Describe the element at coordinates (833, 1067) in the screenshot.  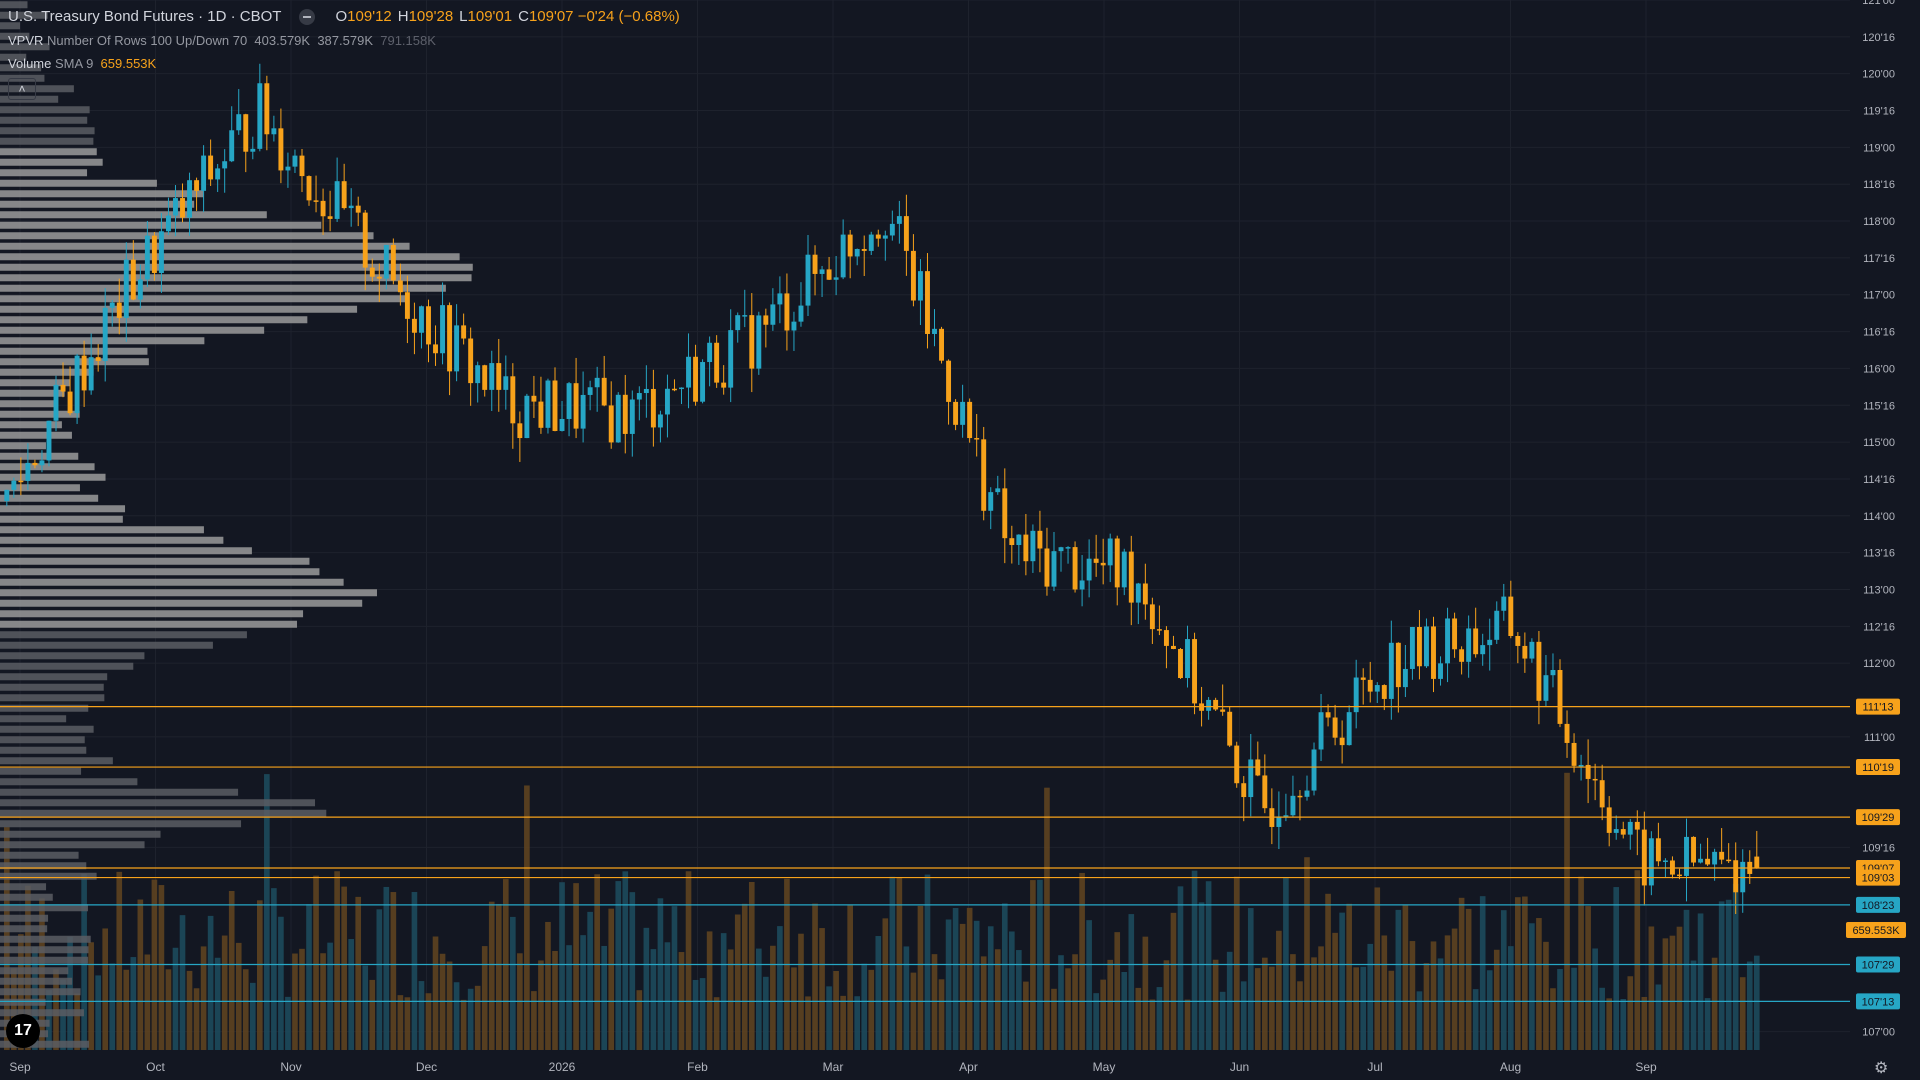
I see `time-axis-label: Mar` at that location.